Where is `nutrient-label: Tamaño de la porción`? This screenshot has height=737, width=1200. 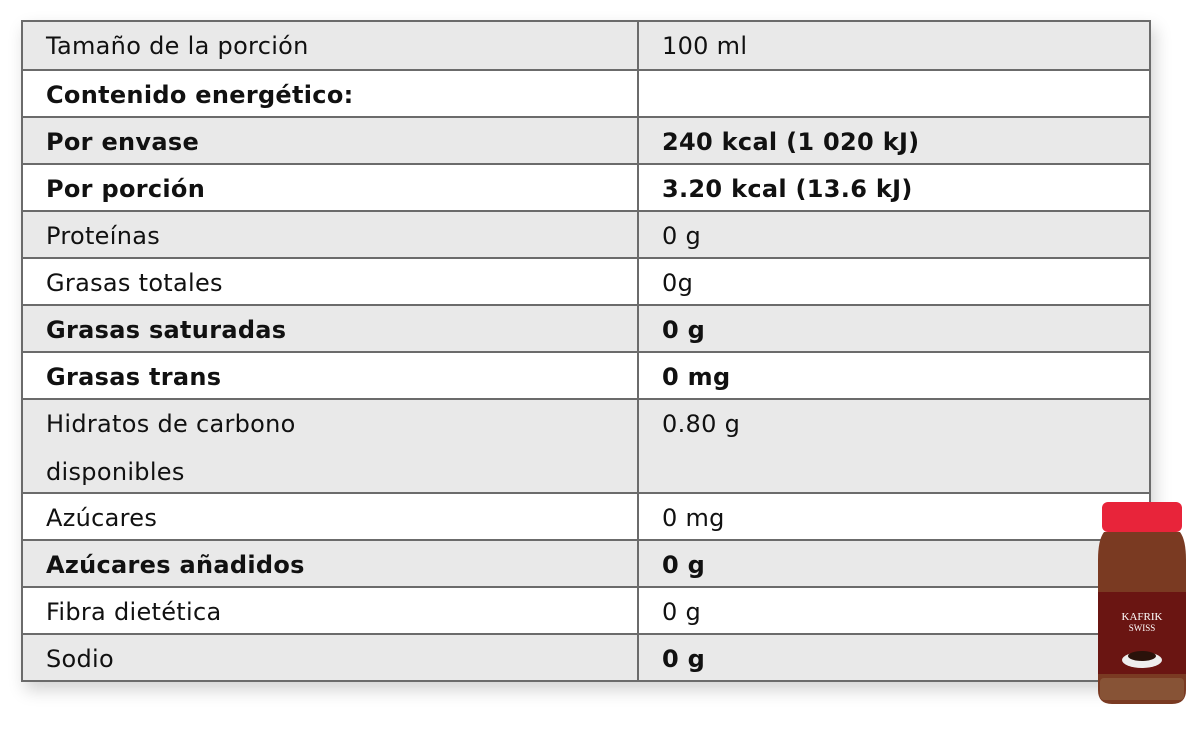
nutrient-label: Tamaño de la porción is located at coordinates (331, 45).